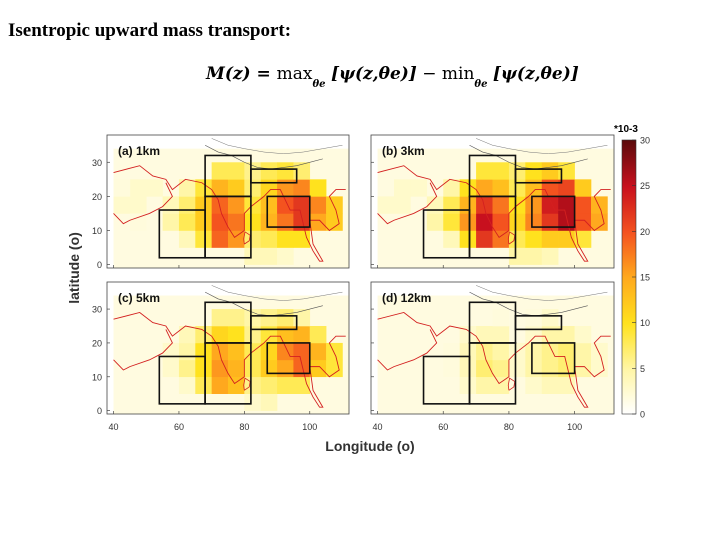  I want to click on panel-label: (b) 3km, so click(403, 151).